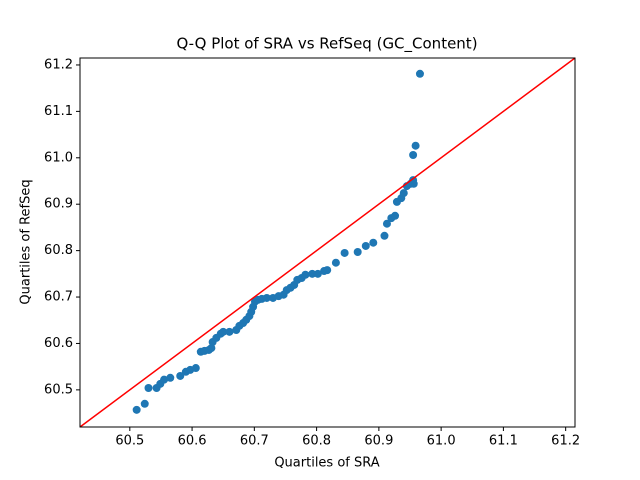 This screenshot has width=640, height=480. I want to click on y-tick-label: 60.5, so click(58, 389).